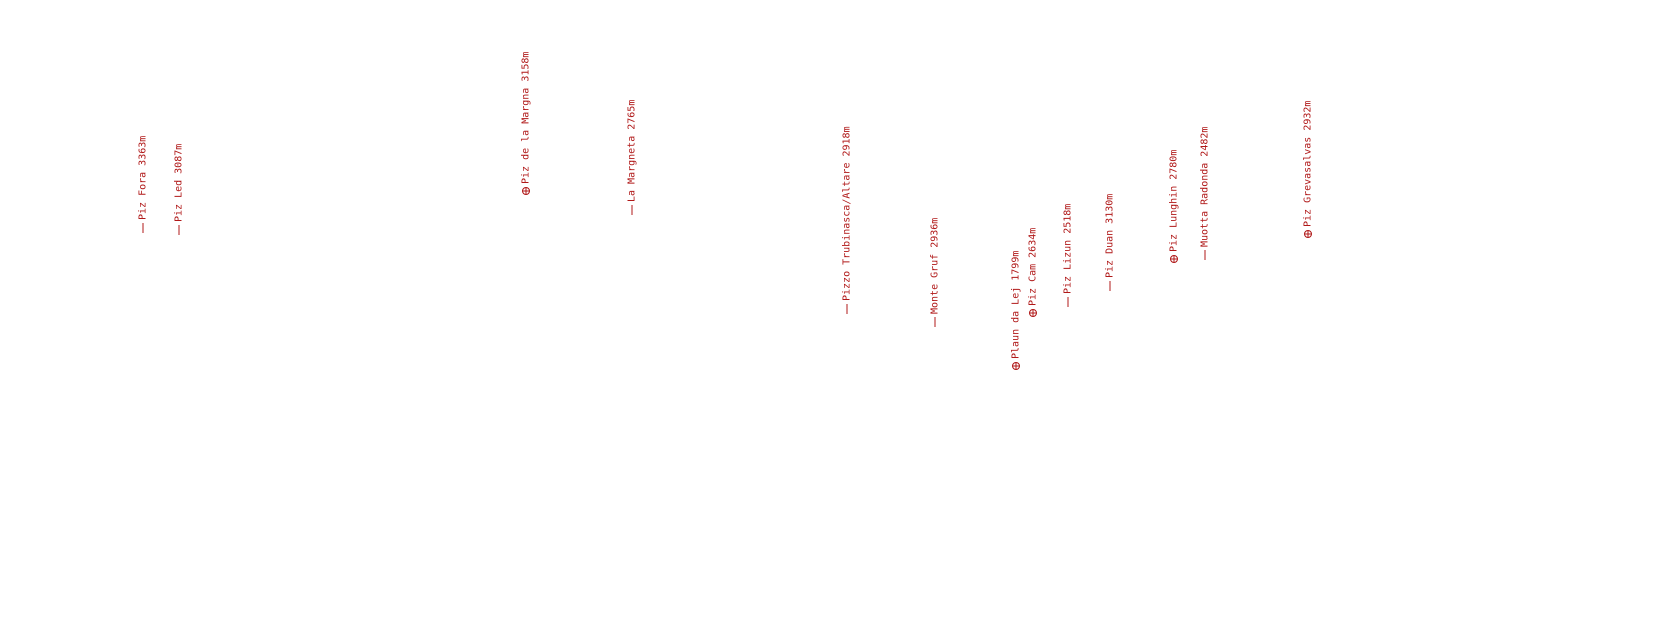  What do you see at coordinates (179, 183) in the screenshot?
I see `peak-name-text: Piz Led 3087m` at bounding box center [179, 183].